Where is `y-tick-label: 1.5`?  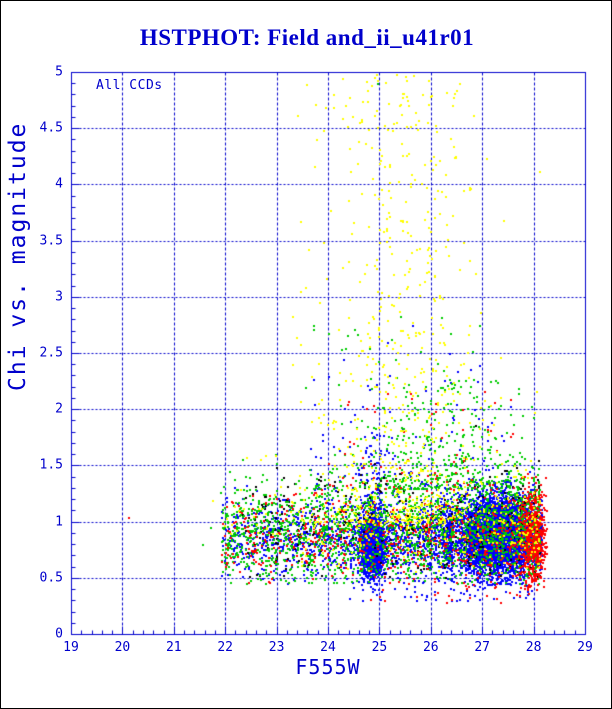 y-tick-label: 1.5 is located at coordinates (51, 465).